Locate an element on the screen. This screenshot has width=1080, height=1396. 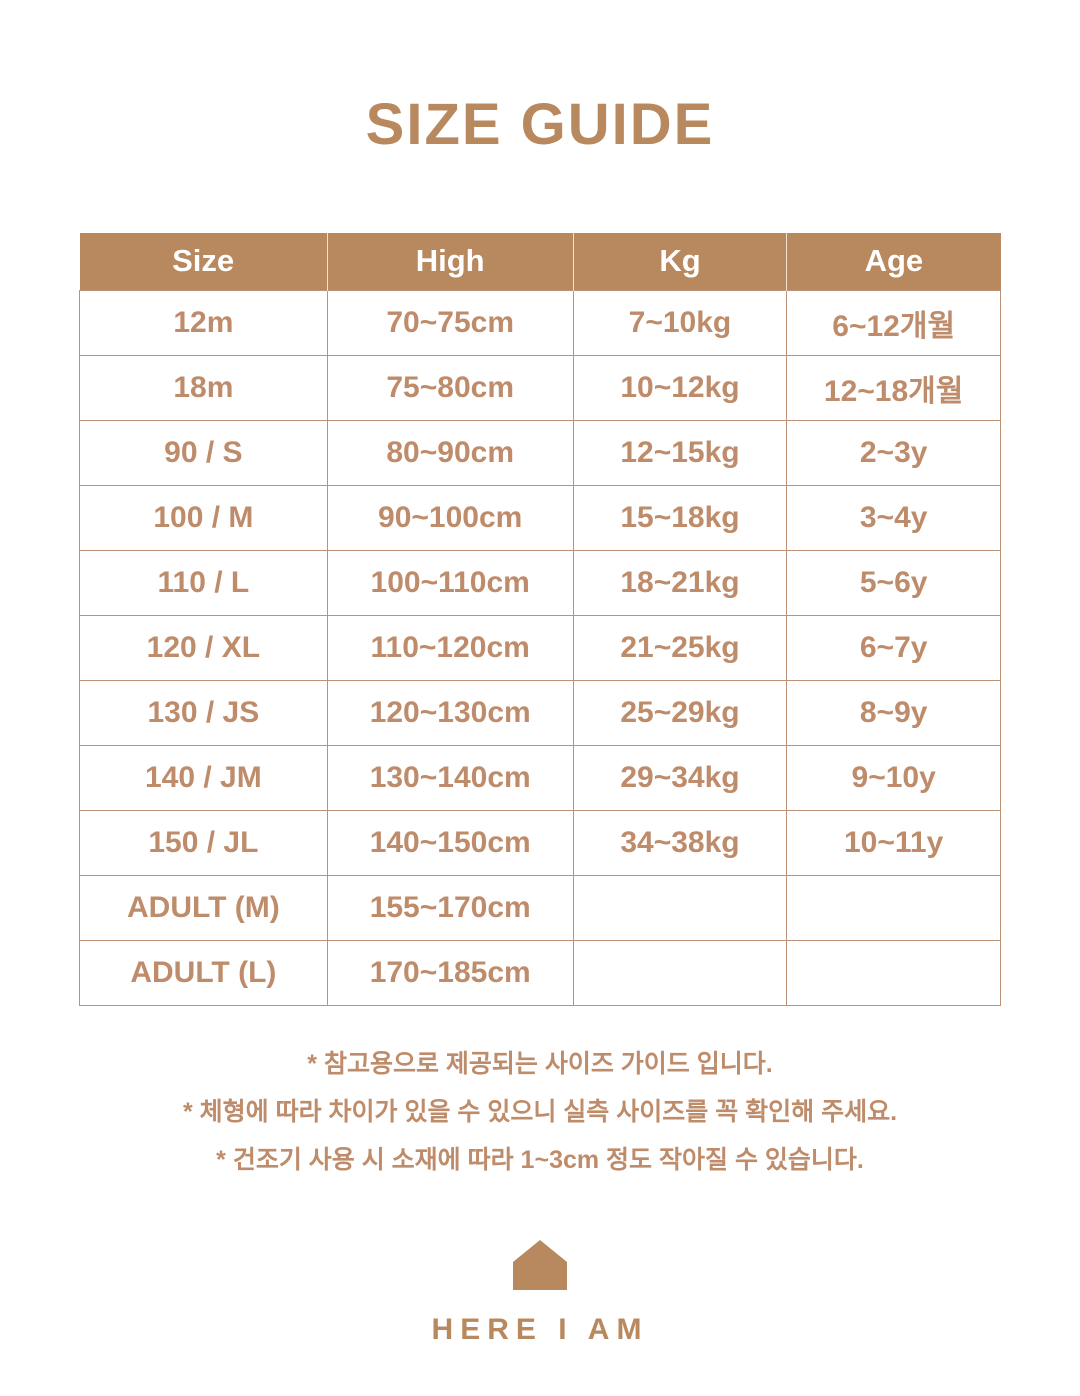
table-row: ADULT (M) 155~170cm is located at coordinates (540, 908).